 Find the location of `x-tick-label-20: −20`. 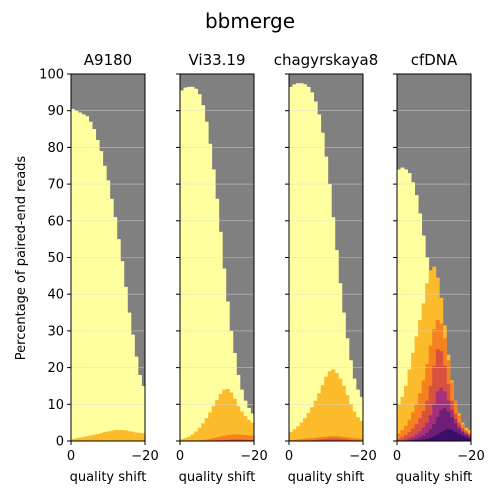

x-tick-label-20: −20 is located at coordinates (470, 456).